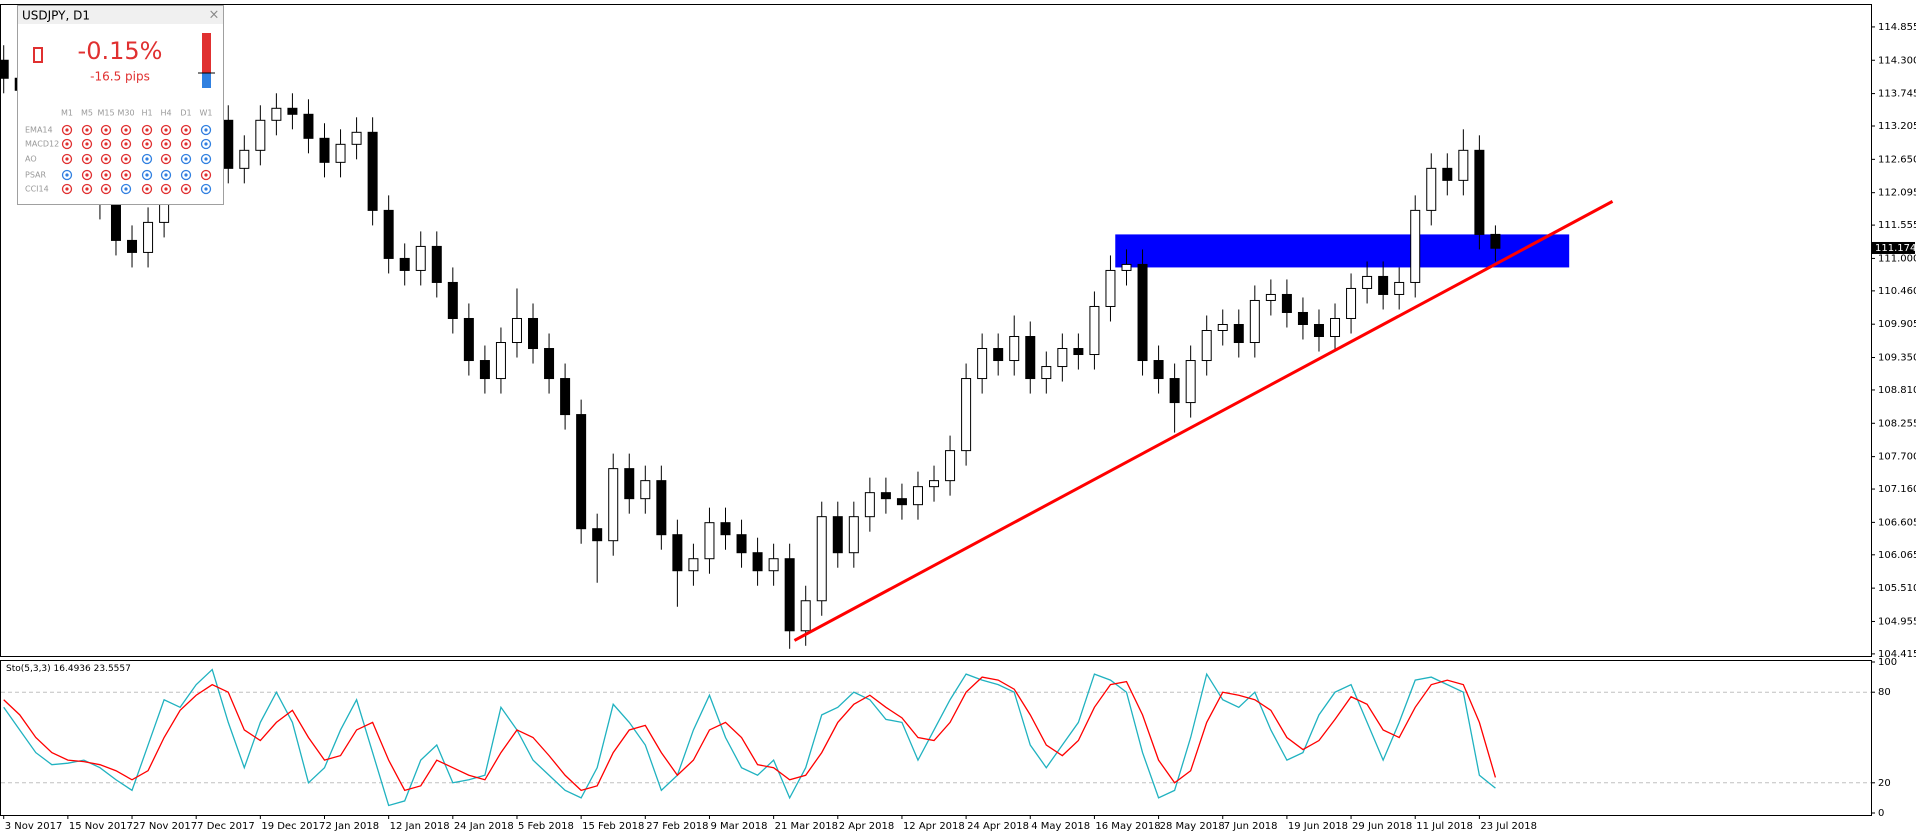 The width and height of the screenshot is (1916, 836). I want to click on y-tick-label: 107.700, so click(1897, 457).